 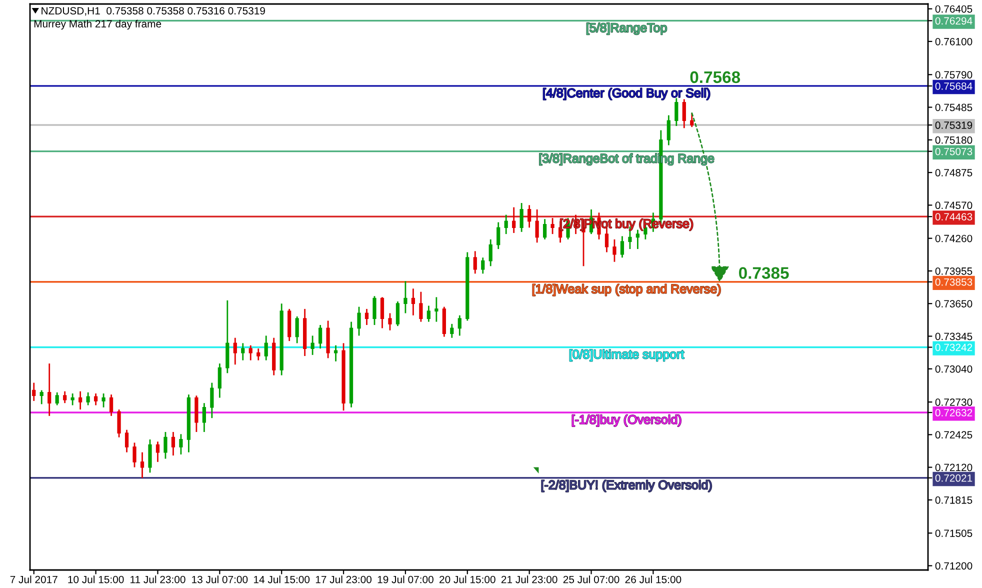 I want to click on y-tick-label: 0.75684, so click(x=953, y=86).